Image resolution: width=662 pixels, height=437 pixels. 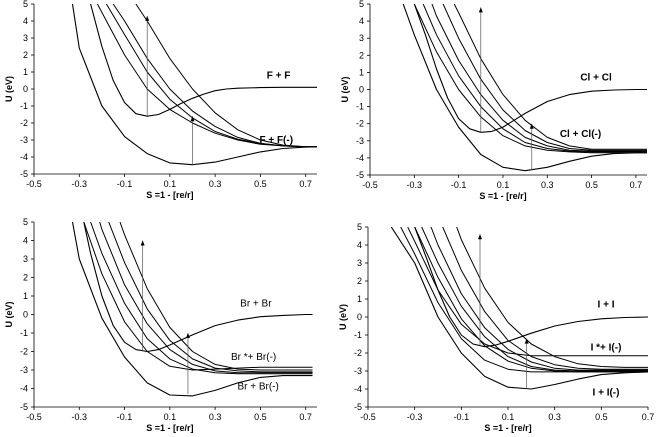 I want to click on curve-label: Cl + Cl, so click(x=596, y=78).